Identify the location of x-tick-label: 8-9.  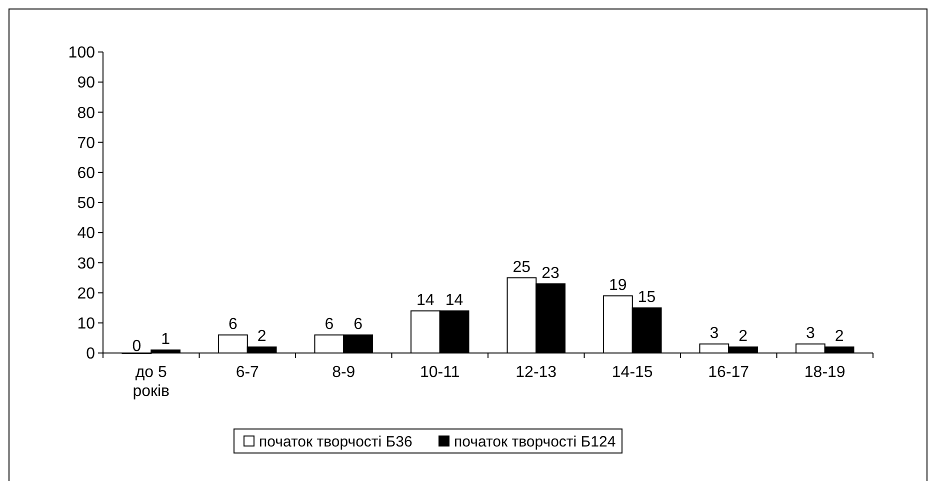
(344, 372).